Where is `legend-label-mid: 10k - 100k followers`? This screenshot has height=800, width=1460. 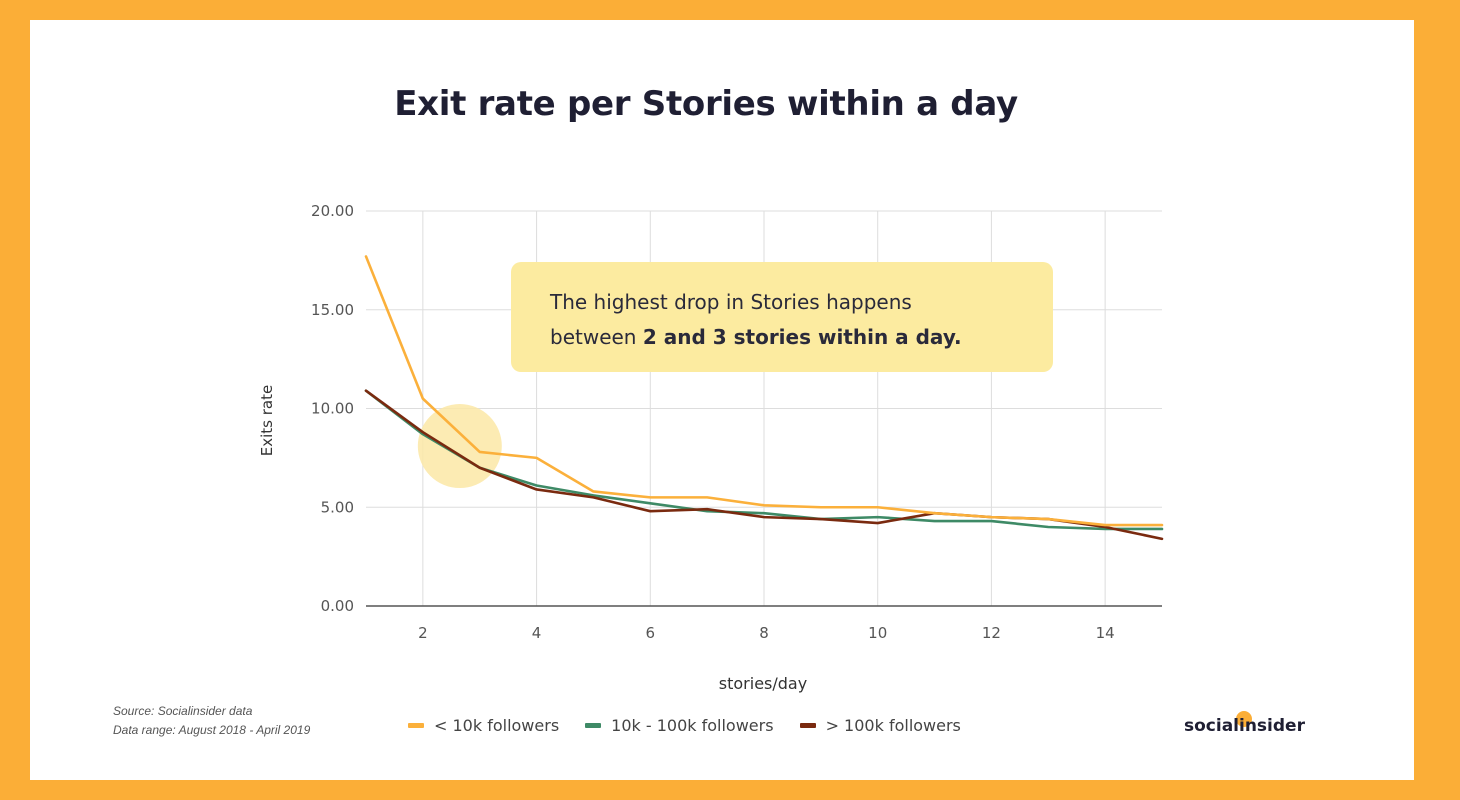 legend-label-mid: 10k - 100k followers is located at coordinates (692, 725).